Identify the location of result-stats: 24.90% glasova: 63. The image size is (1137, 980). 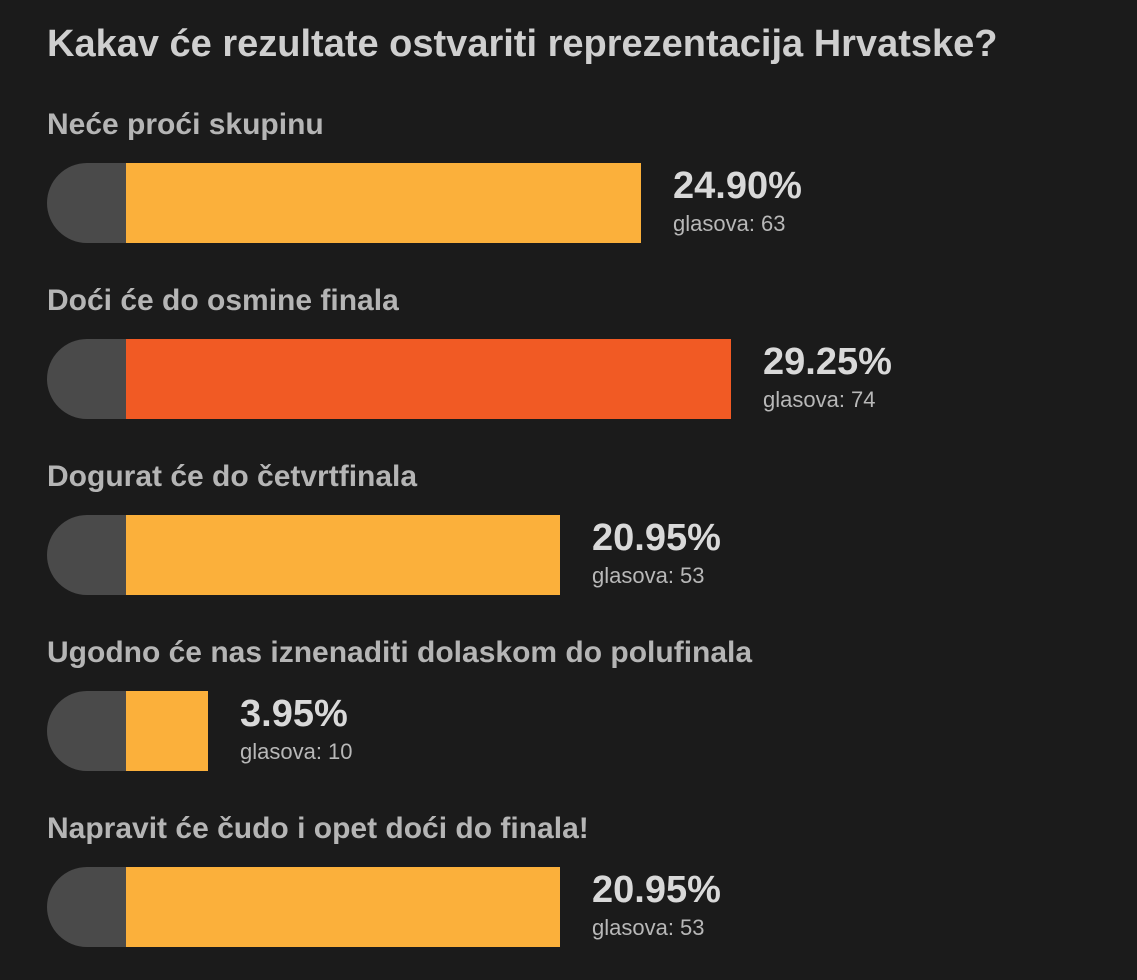
(737, 200).